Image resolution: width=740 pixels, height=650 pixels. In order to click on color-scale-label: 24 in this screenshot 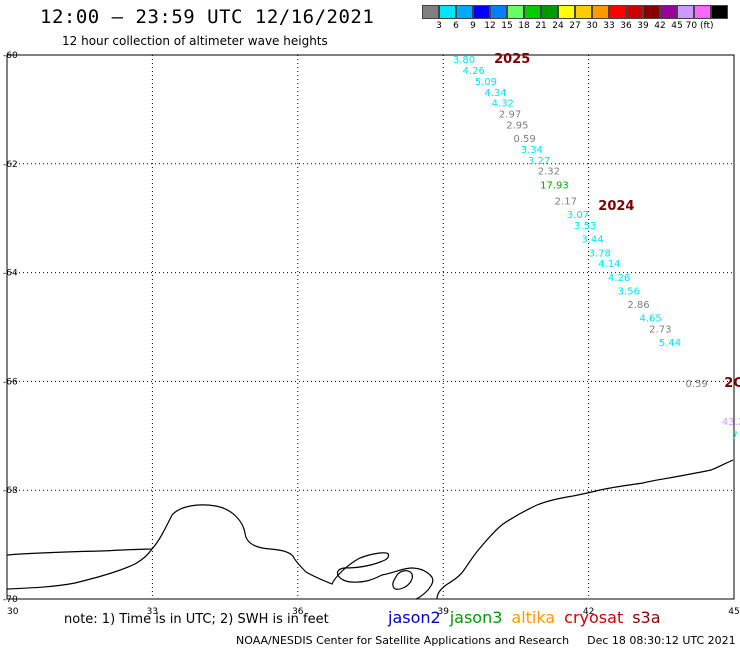, I will do `click(558, 26)`.